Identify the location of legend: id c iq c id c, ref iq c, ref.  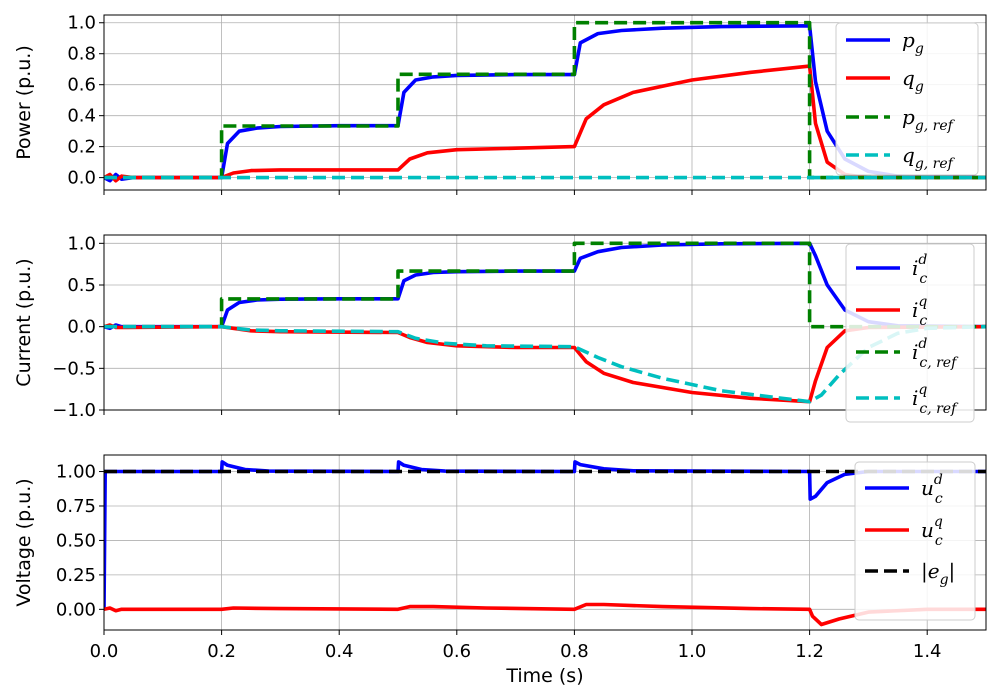
(910, 333).